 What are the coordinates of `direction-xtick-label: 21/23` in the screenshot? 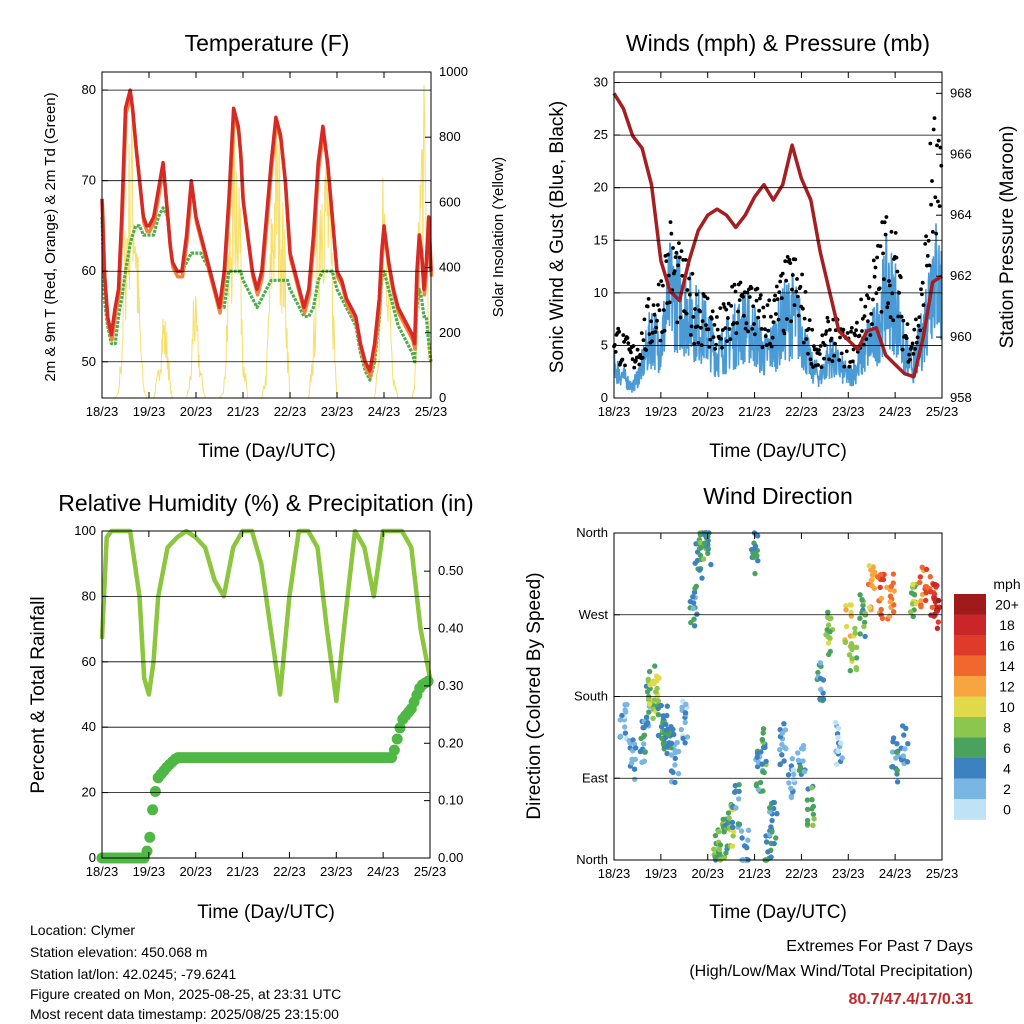 It's located at (754, 873).